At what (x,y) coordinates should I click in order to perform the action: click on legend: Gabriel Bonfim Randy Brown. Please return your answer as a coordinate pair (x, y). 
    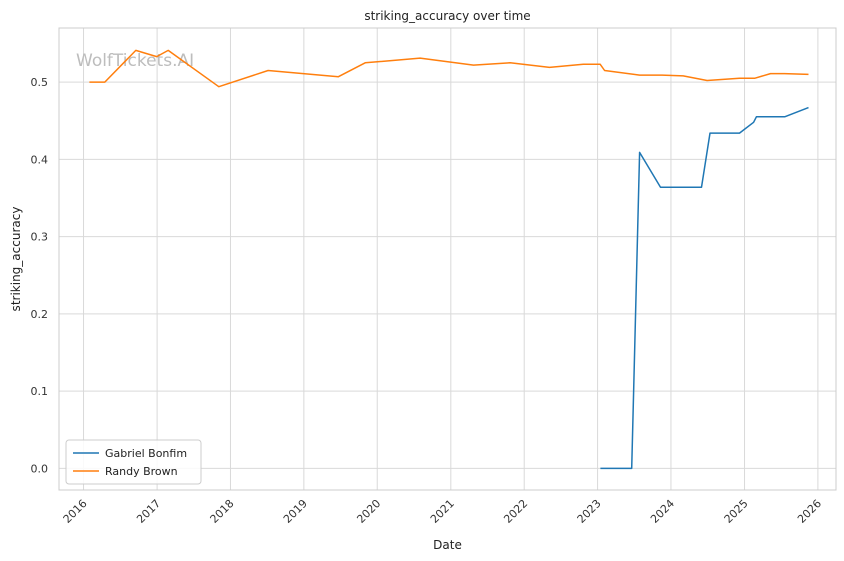
    Looking at the image, I should click on (133, 462).